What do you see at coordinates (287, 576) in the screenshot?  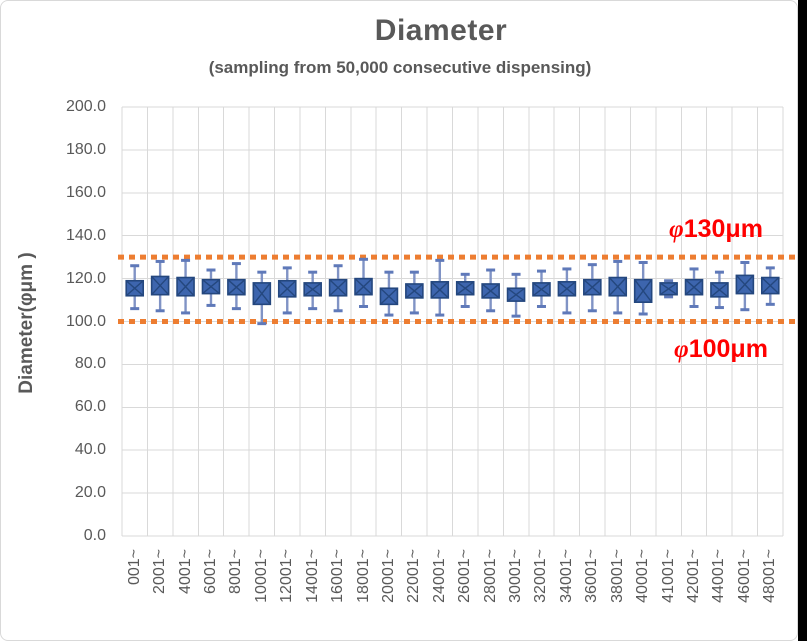 I see `x-category-label: 12001~` at bounding box center [287, 576].